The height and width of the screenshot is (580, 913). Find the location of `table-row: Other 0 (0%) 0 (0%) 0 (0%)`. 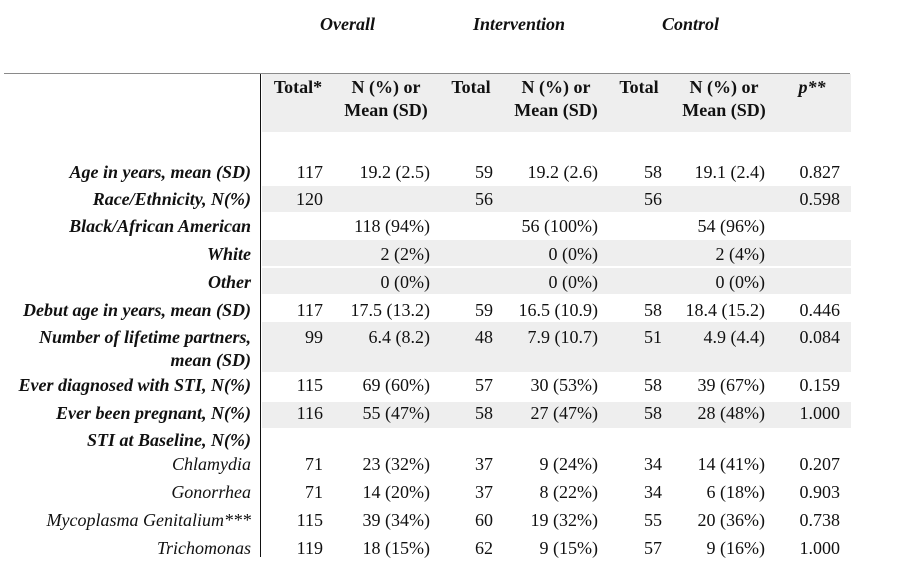

table-row: Other 0 (0%) 0 (0%) 0 (0%) is located at coordinates (456, 282).